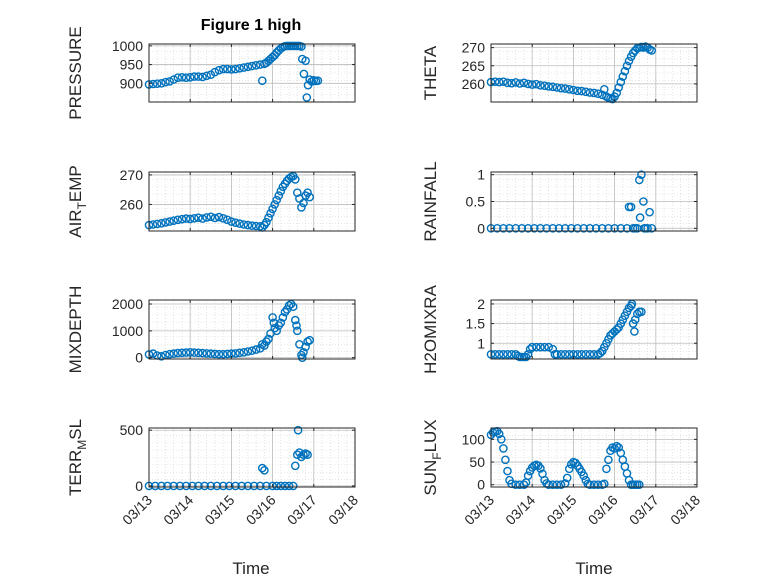 This screenshot has width=778, height=583. What do you see at coordinates (139, 486) in the screenshot?
I see `y-tick-label-7-1: 0` at bounding box center [139, 486].